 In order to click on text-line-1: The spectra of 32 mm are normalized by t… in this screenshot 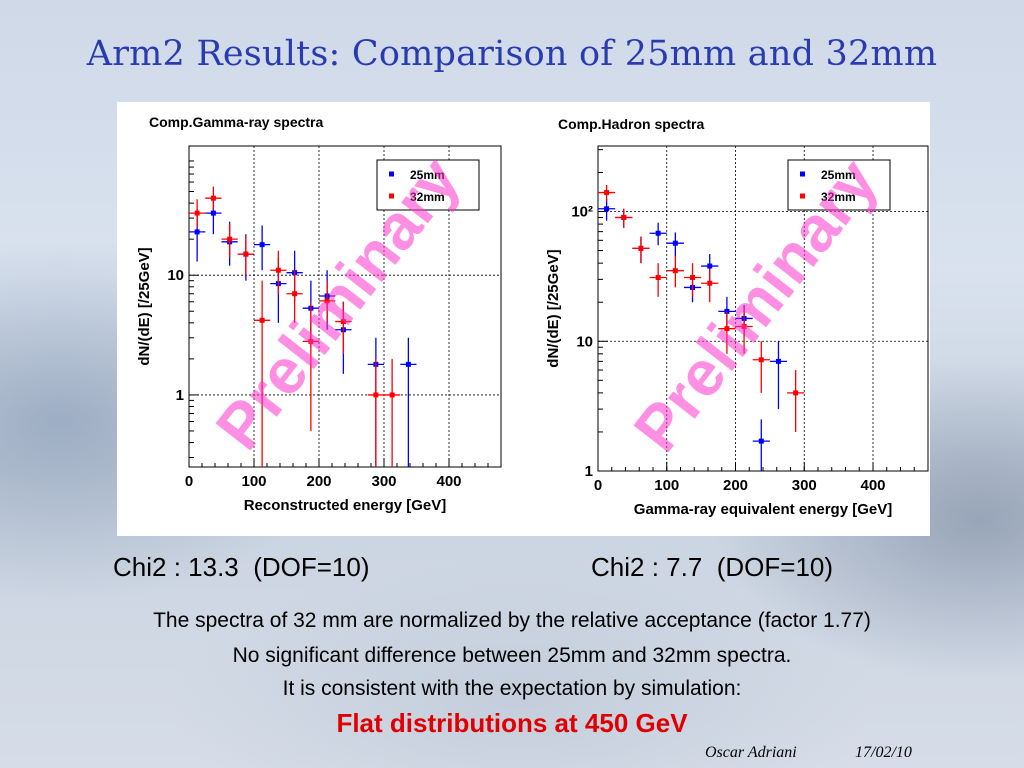, I will do `click(512, 620)`.